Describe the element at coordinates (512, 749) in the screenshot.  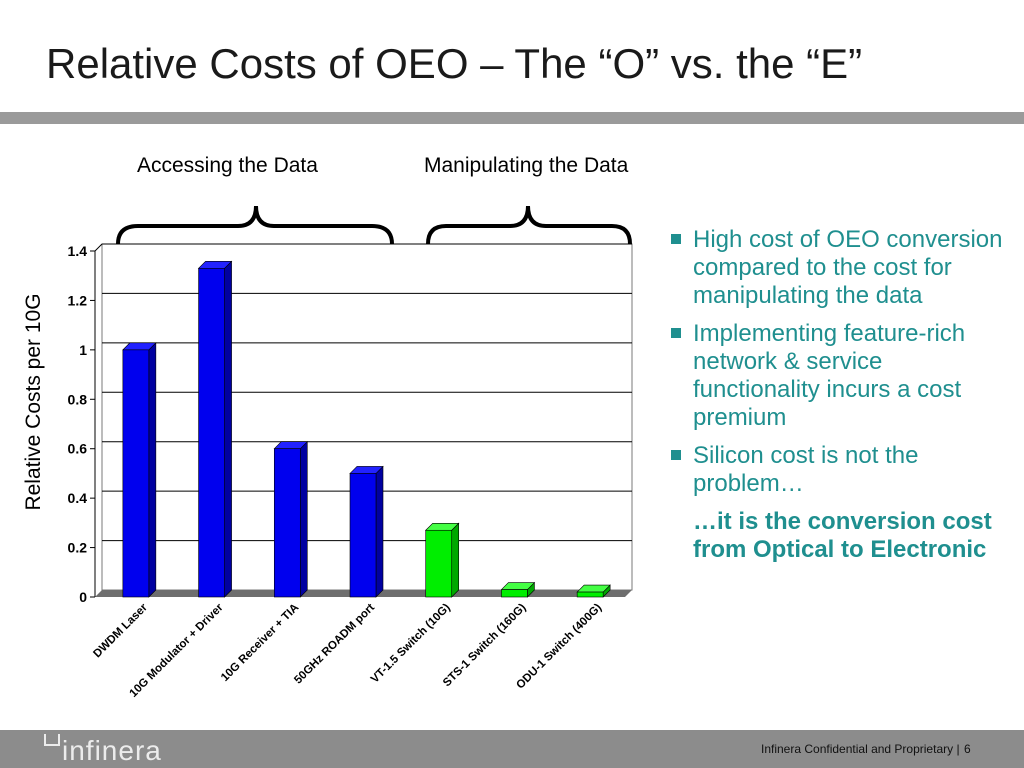
I see `footer-bar` at that location.